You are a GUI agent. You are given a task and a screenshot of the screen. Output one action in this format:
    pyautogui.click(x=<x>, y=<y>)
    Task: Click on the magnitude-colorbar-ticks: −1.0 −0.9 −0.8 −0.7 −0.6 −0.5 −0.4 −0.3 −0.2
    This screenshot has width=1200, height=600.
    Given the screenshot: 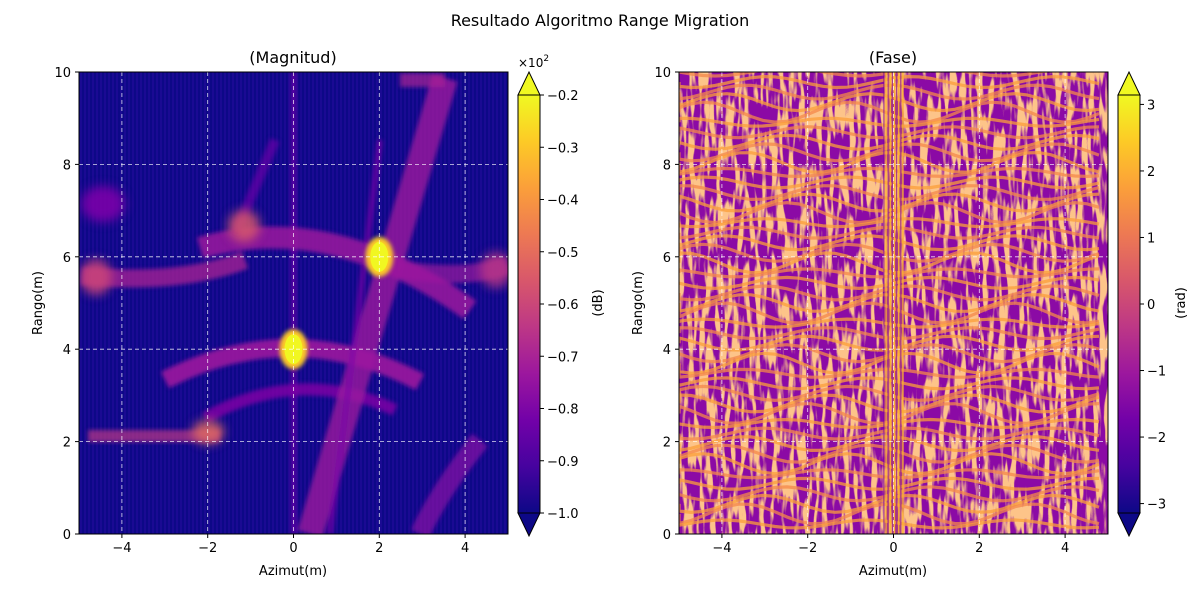 What is the action you would take?
    pyautogui.click(x=559, y=305)
    